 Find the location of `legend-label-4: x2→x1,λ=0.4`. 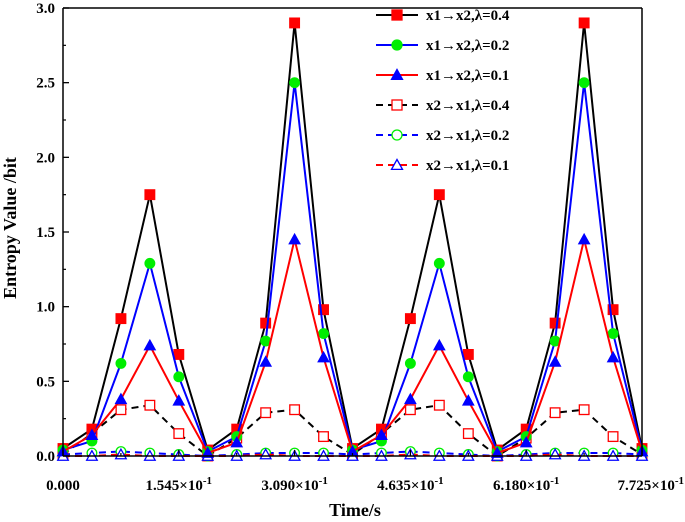

legend-label-4: x2→x1,λ=0.4 is located at coordinates (468, 106).